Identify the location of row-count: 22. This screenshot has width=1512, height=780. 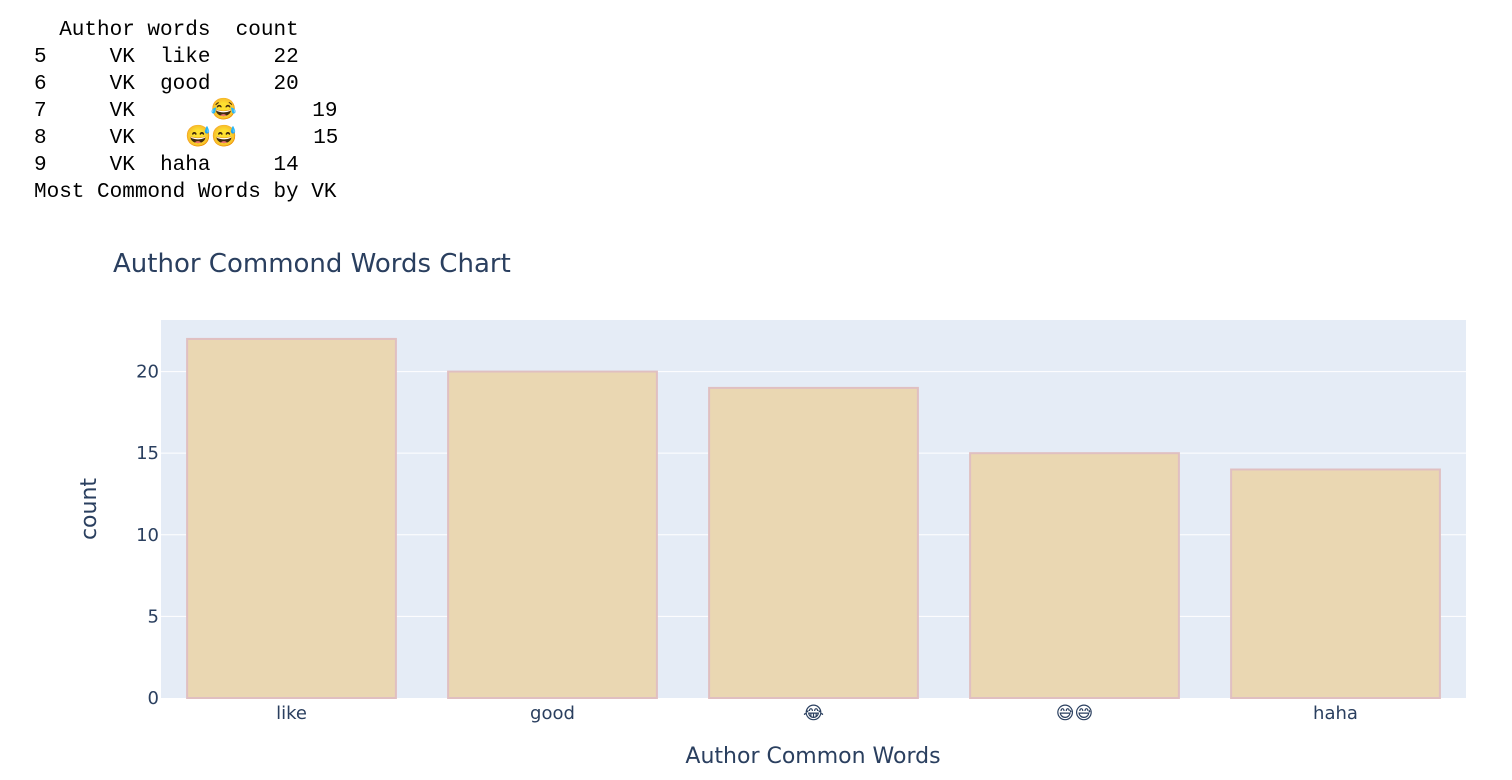
(286, 57).